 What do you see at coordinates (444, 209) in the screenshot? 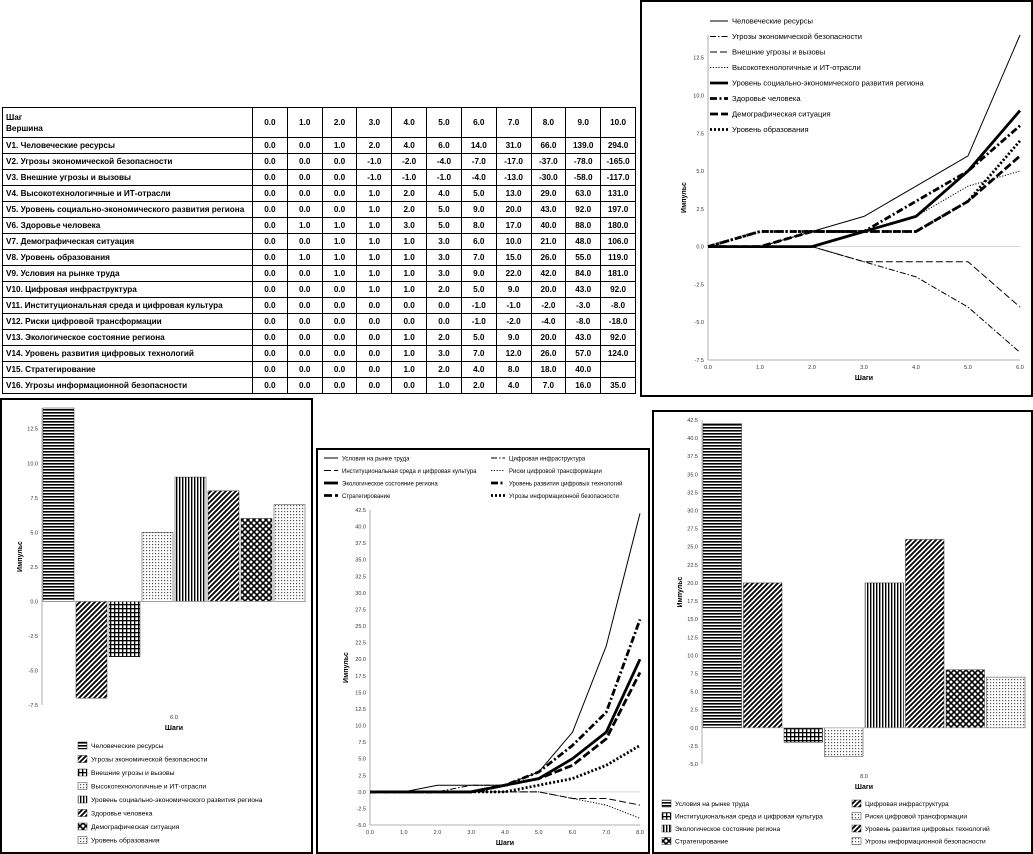
I see `table-cell: 5.0` at bounding box center [444, 209].